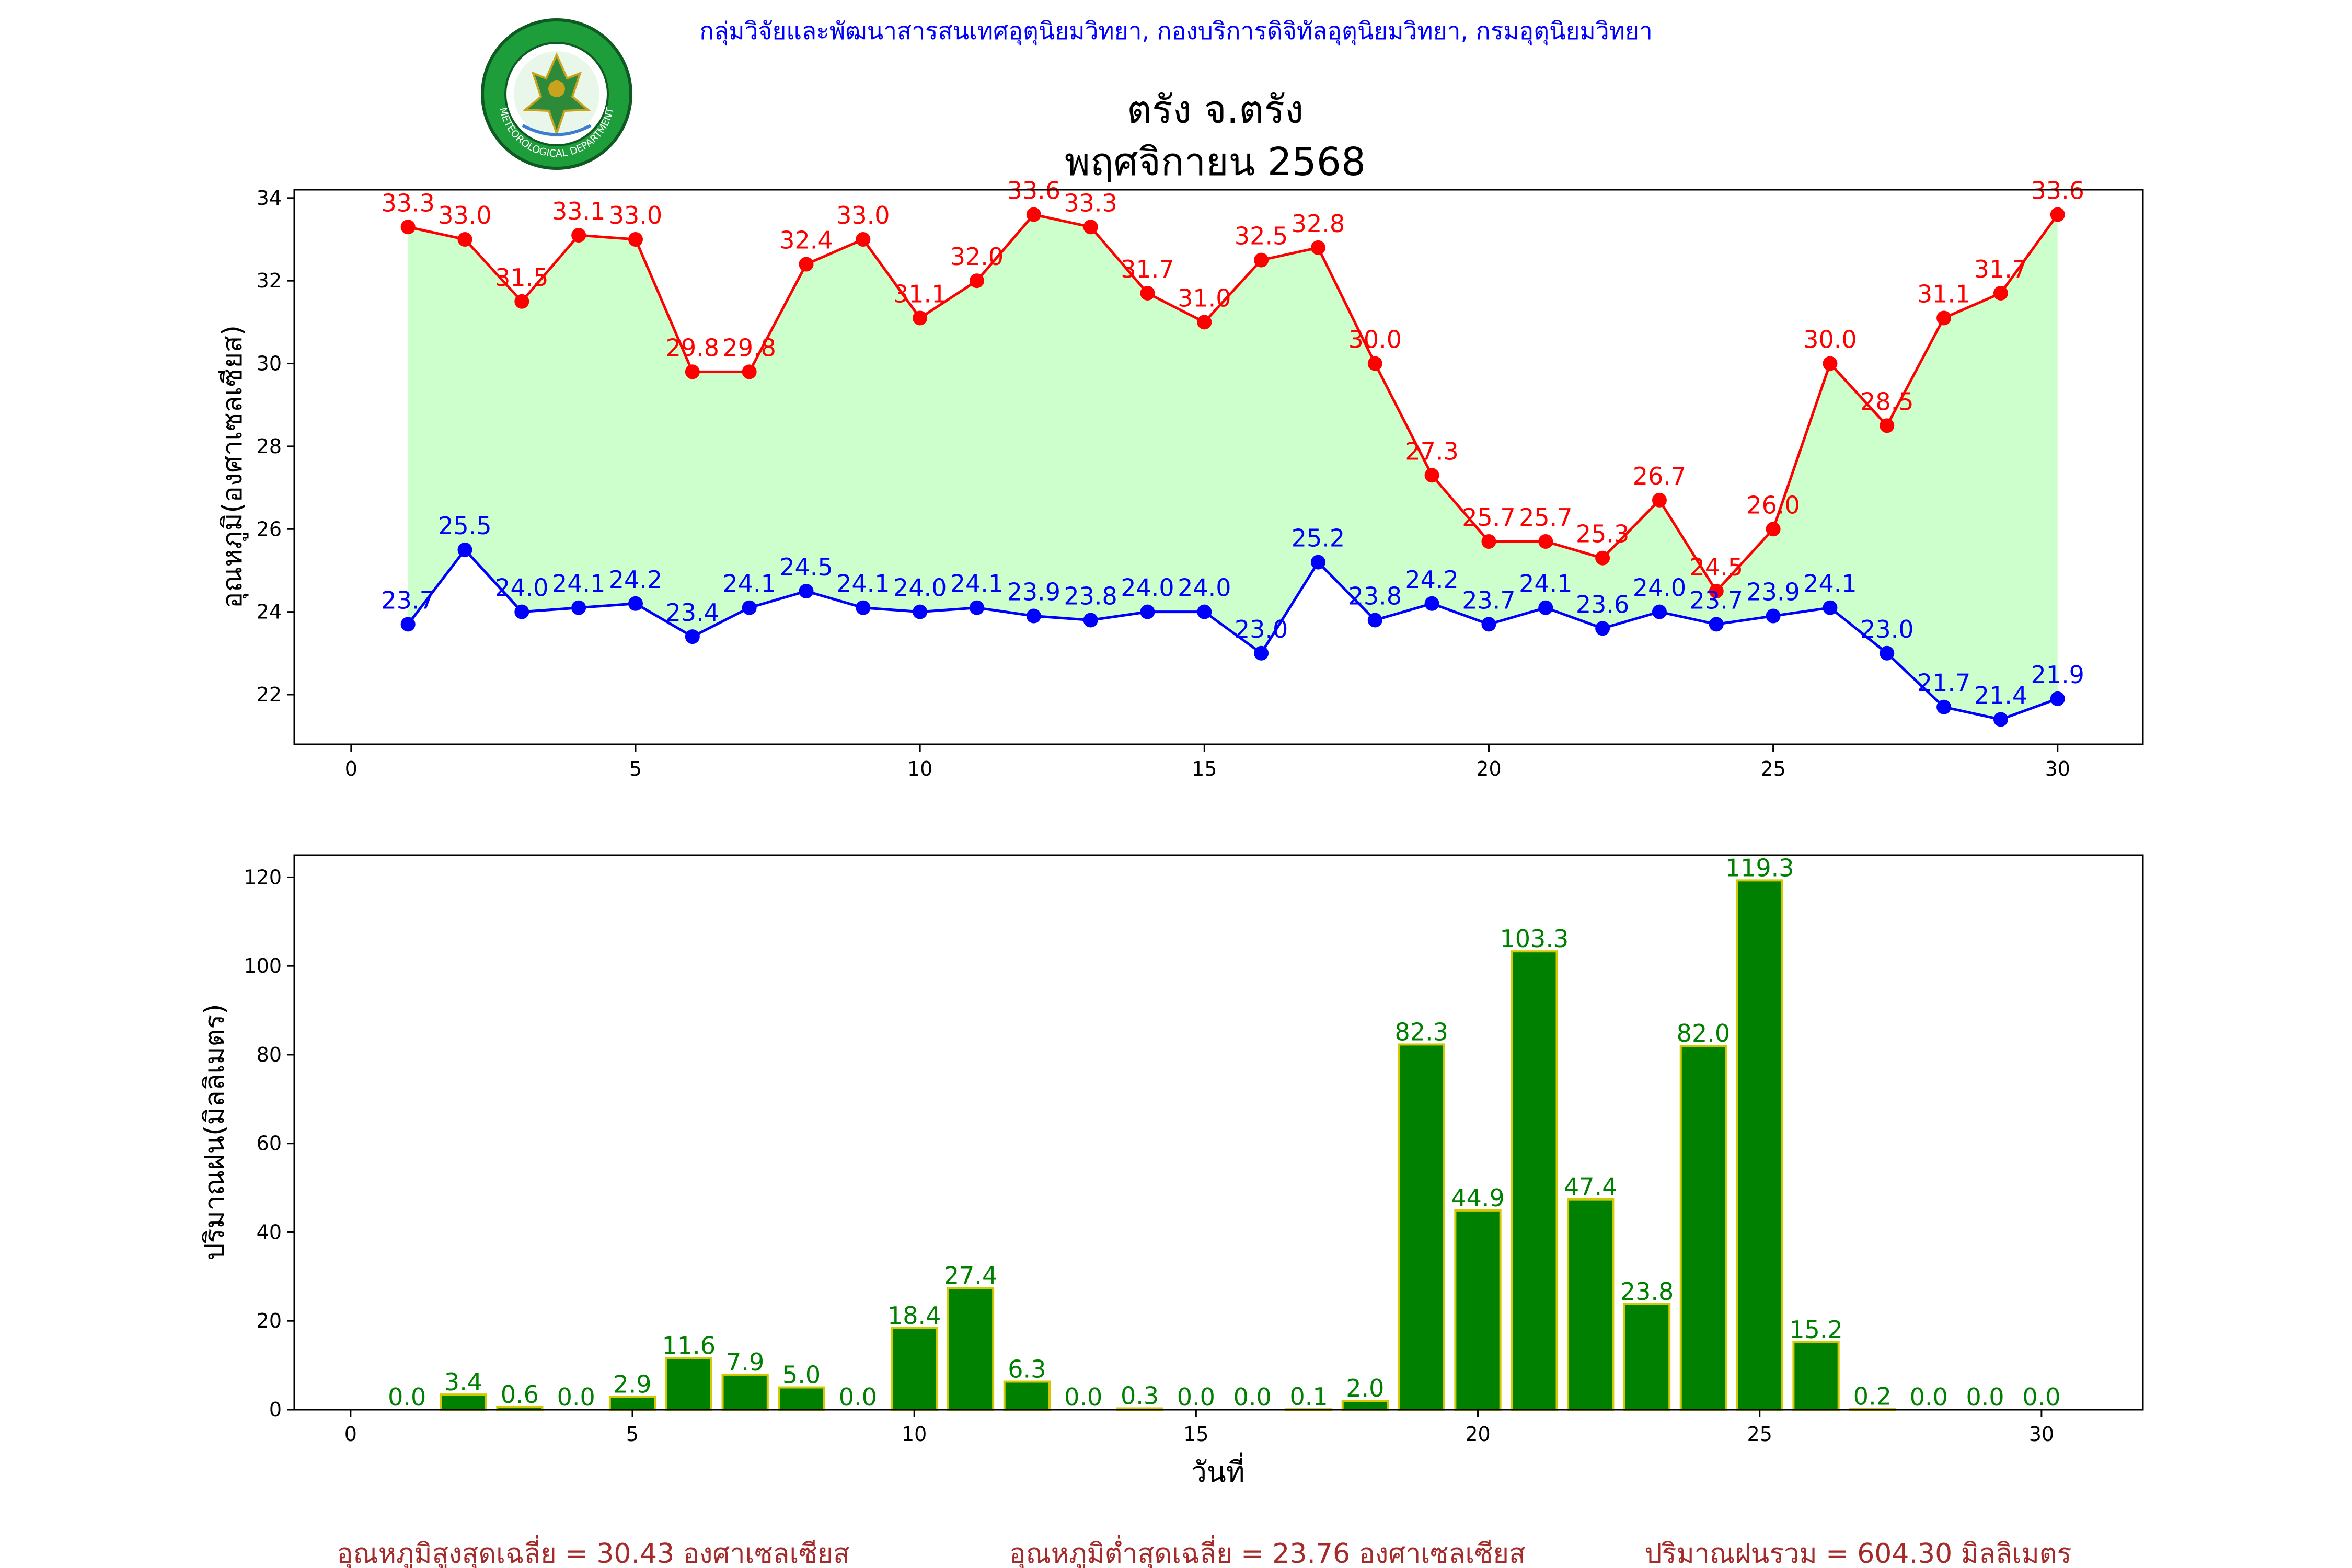 This screenshot has width=2352, height=1568. What do you see at coordinates (2000, 695) in the screenshot?
I see `temperature-min-label: 21.4` at bounding box center [2000, 695].